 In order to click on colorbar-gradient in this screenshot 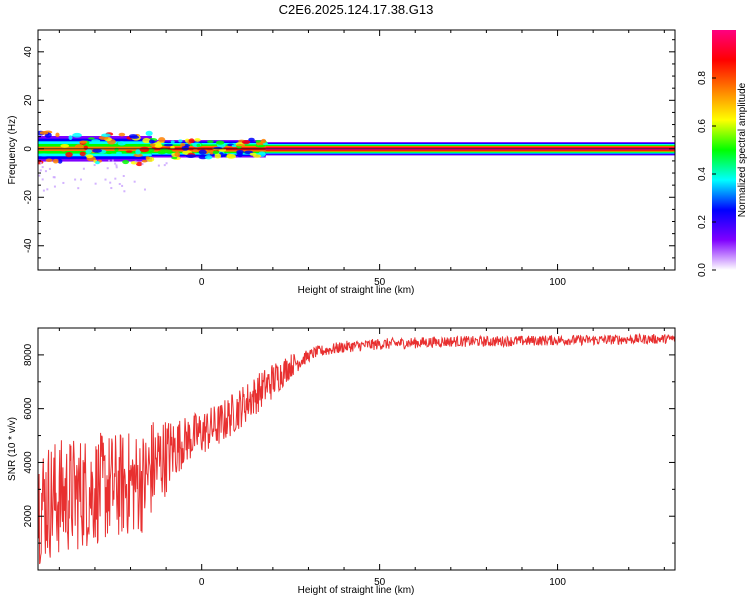, I will do `click(724, 150)`.